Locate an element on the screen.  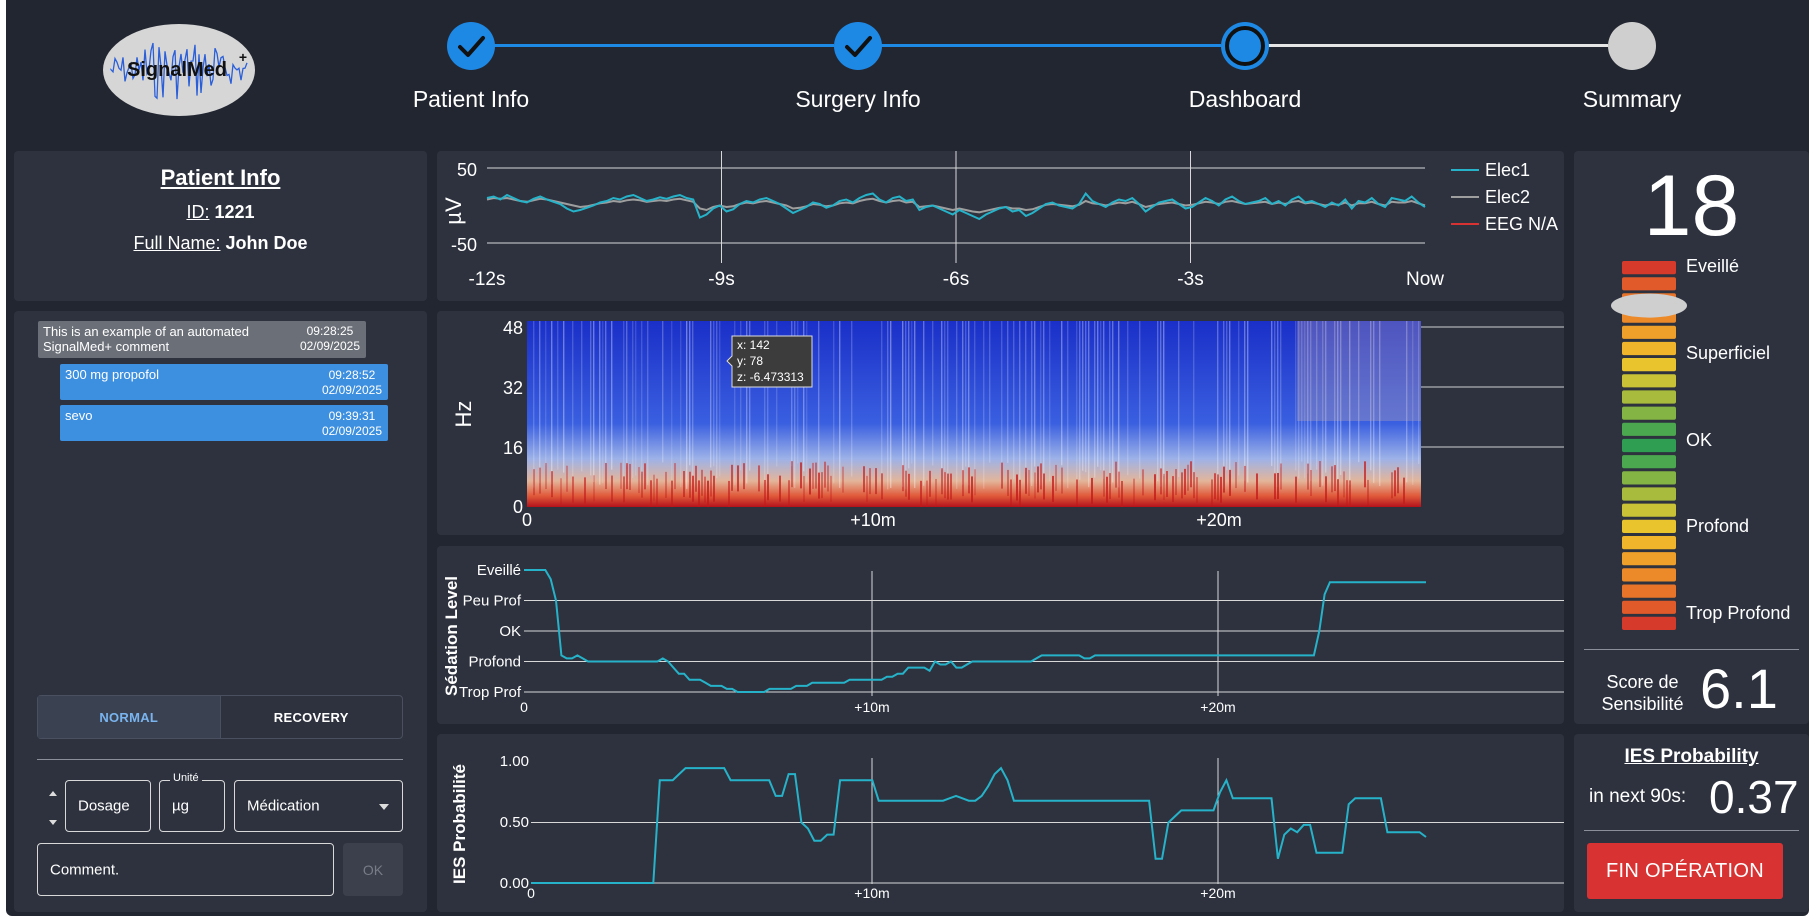
sed-ytick: Eveillé is located at coordinates (499, 570).